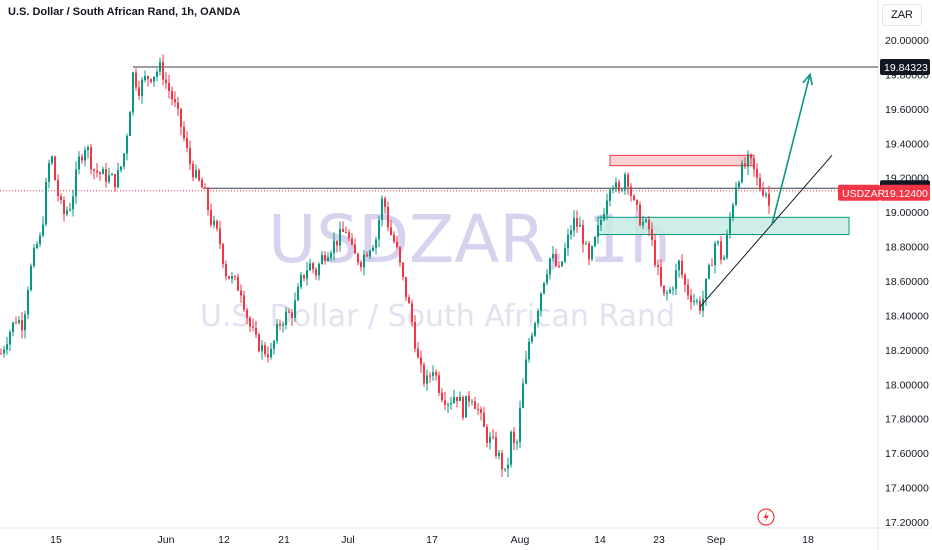 The height and width of the screenshot is (550, 932). I want to click on y-tick-label: 20.00000, so click(907, 41).